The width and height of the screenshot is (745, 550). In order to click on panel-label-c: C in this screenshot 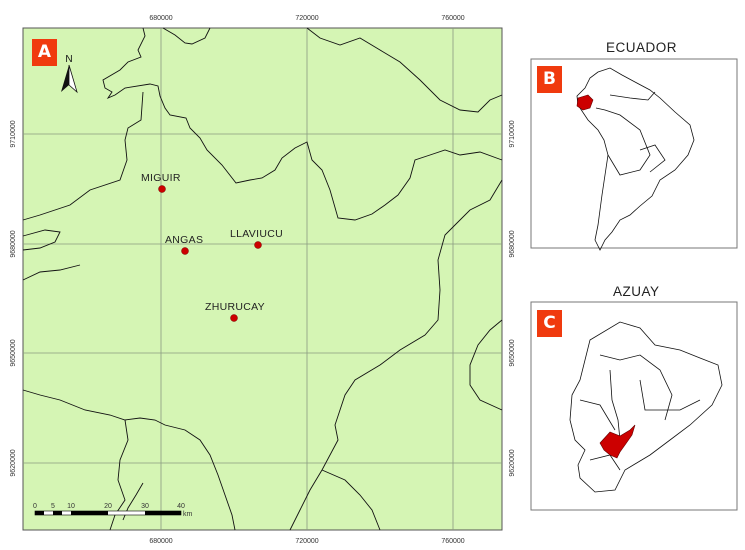, I will do `click(549, 323)`.